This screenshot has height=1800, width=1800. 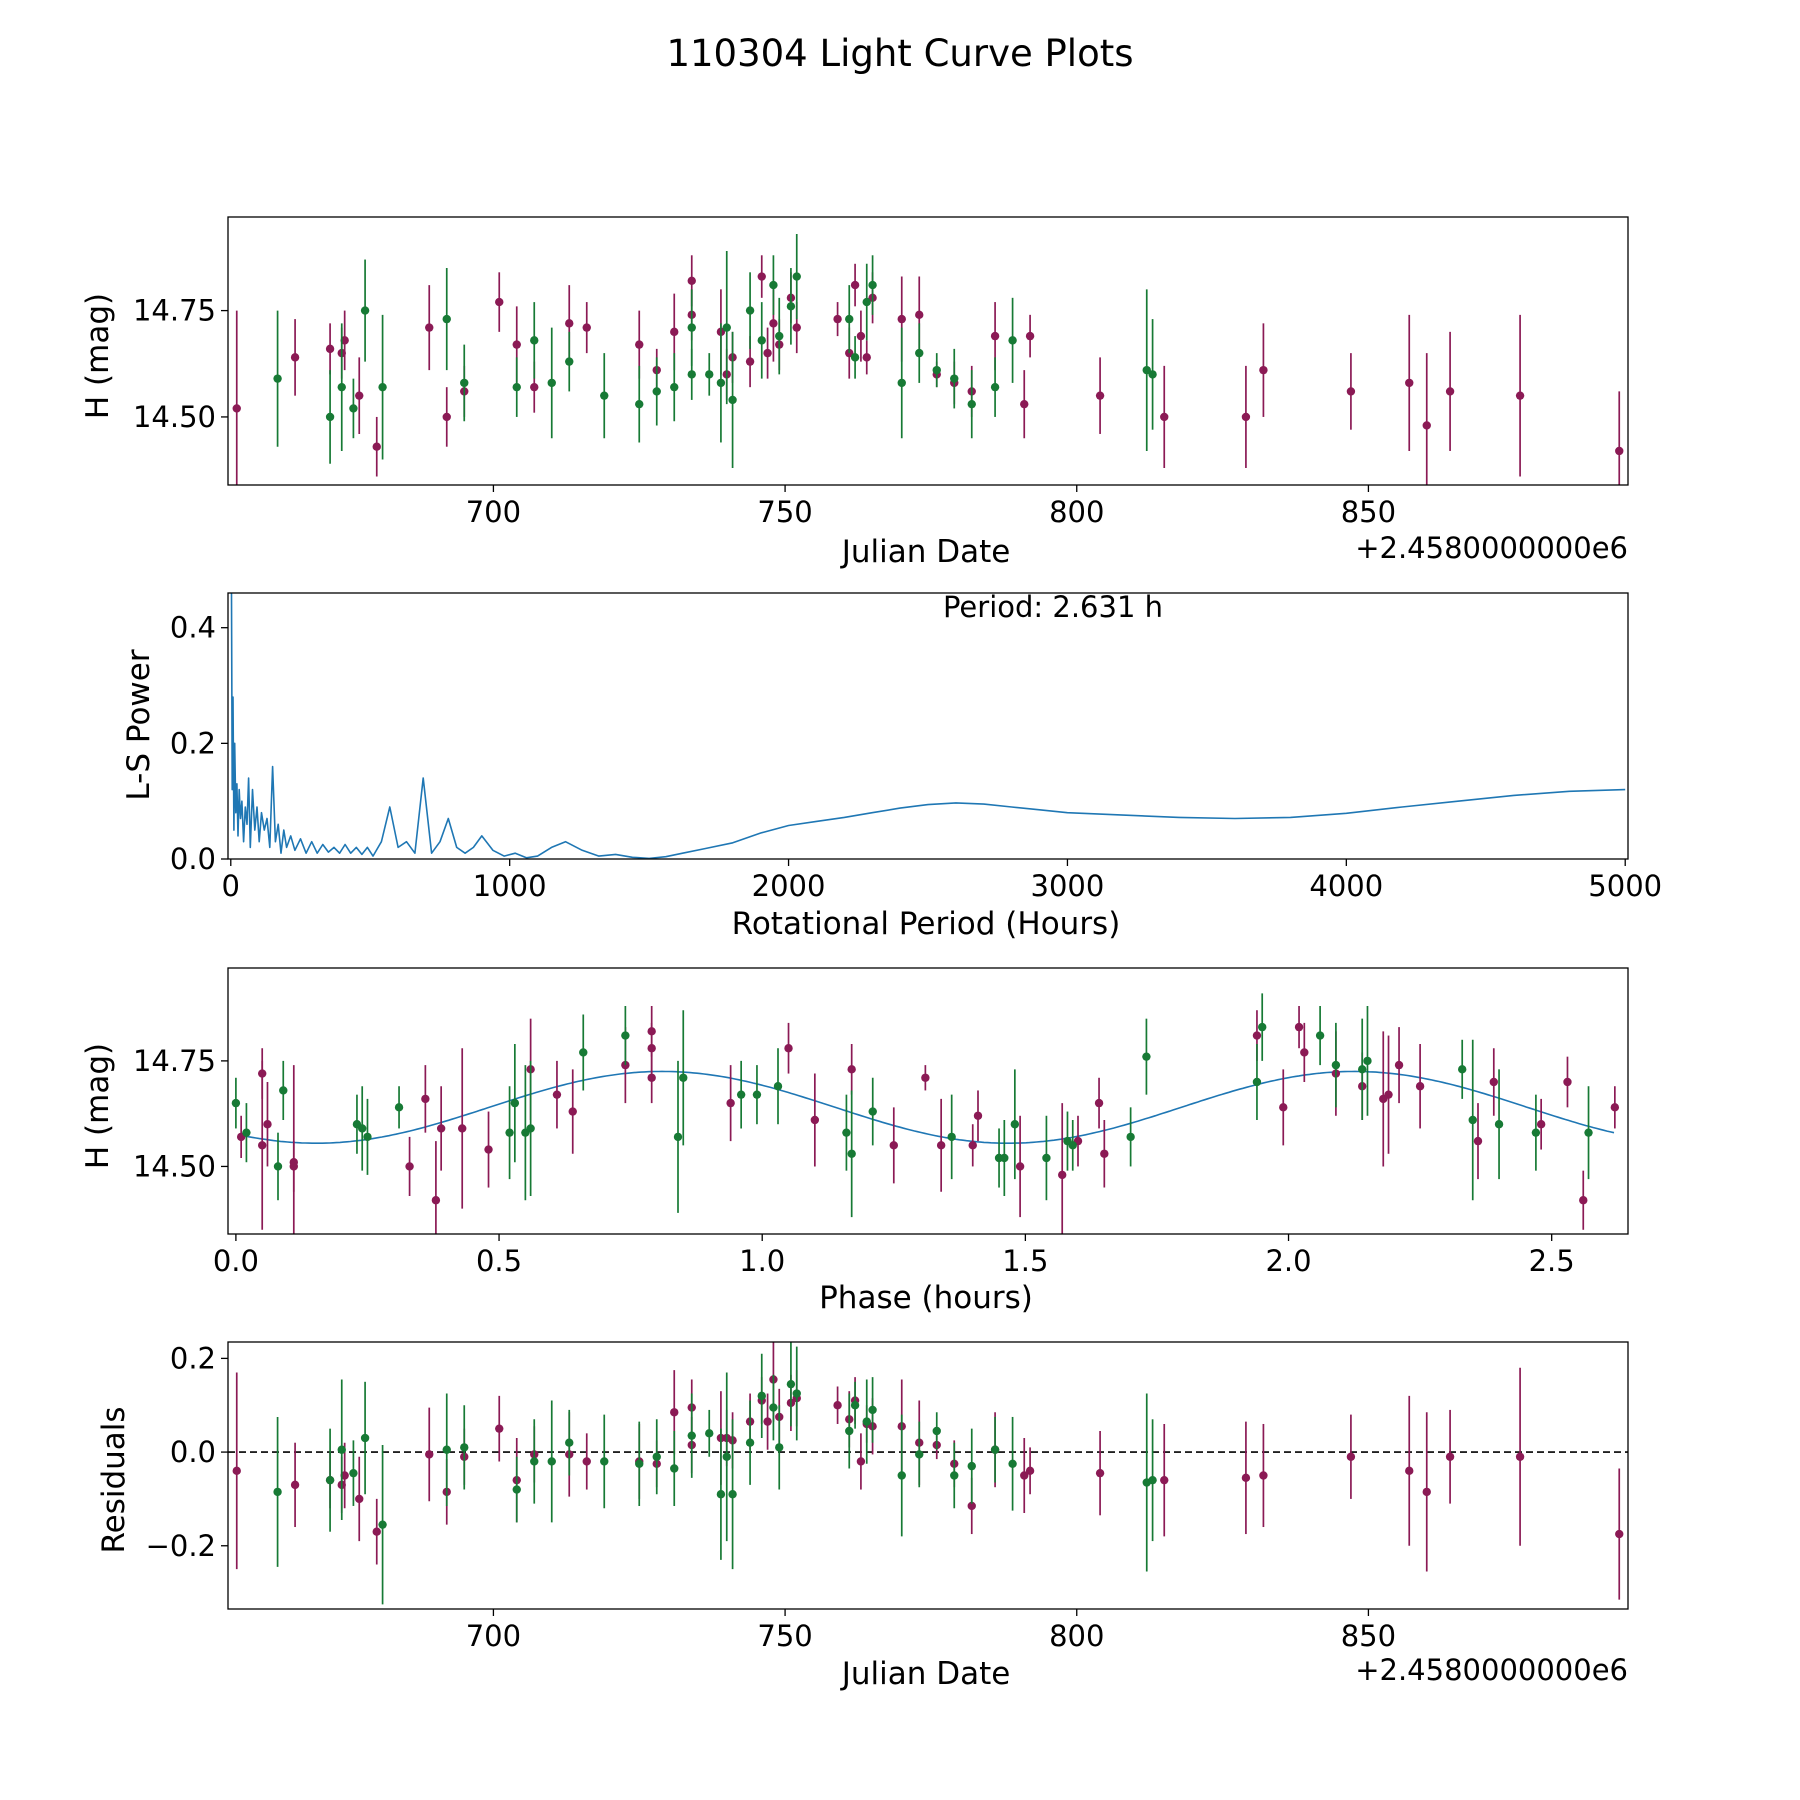 What do you see at coordinates (510, 886) in the screenshot?
I see `x-tick-label: 1000` at bounding box center [510, 886].